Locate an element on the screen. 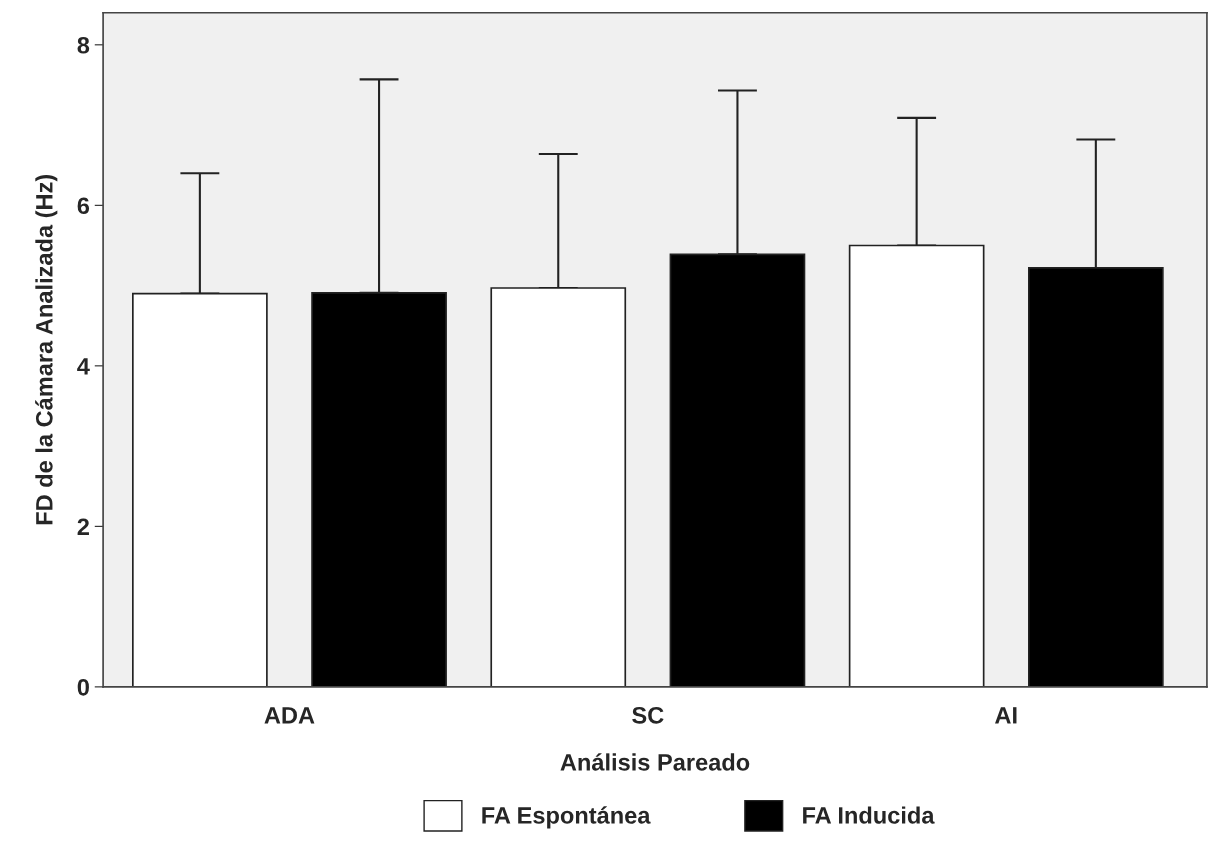 This screenshot has height=848, width=1213. legend-label: FA Inducida is located at coordinates (869, 815).